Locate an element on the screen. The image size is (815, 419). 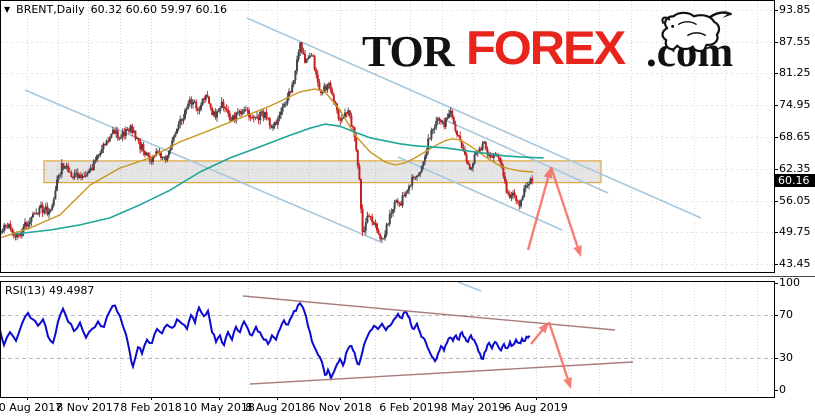
rsi-arrow-up is located at coordinates (539, 333).